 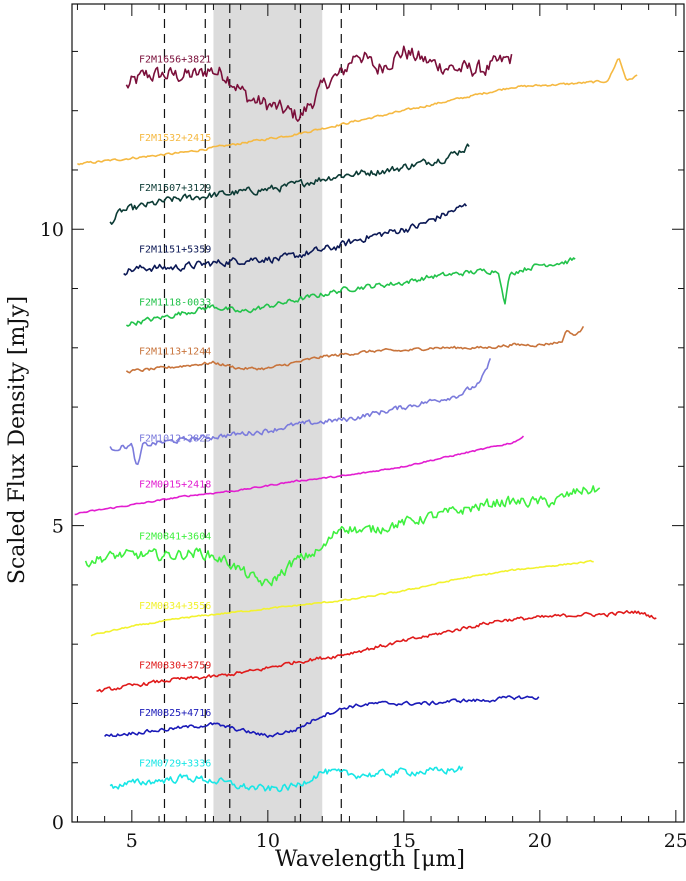 What do you see at coordinates (268, 841) in the screenshot?
I see `x-tick-label: 10` at bounding box center [268, 841].